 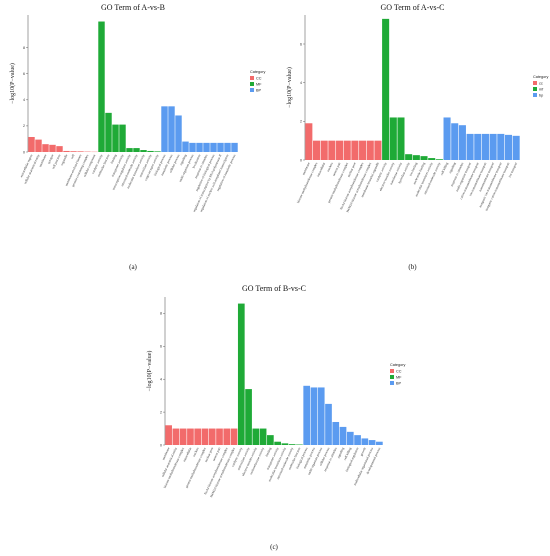 I want to click on panel-label: (b), so click(x=412, y=267).